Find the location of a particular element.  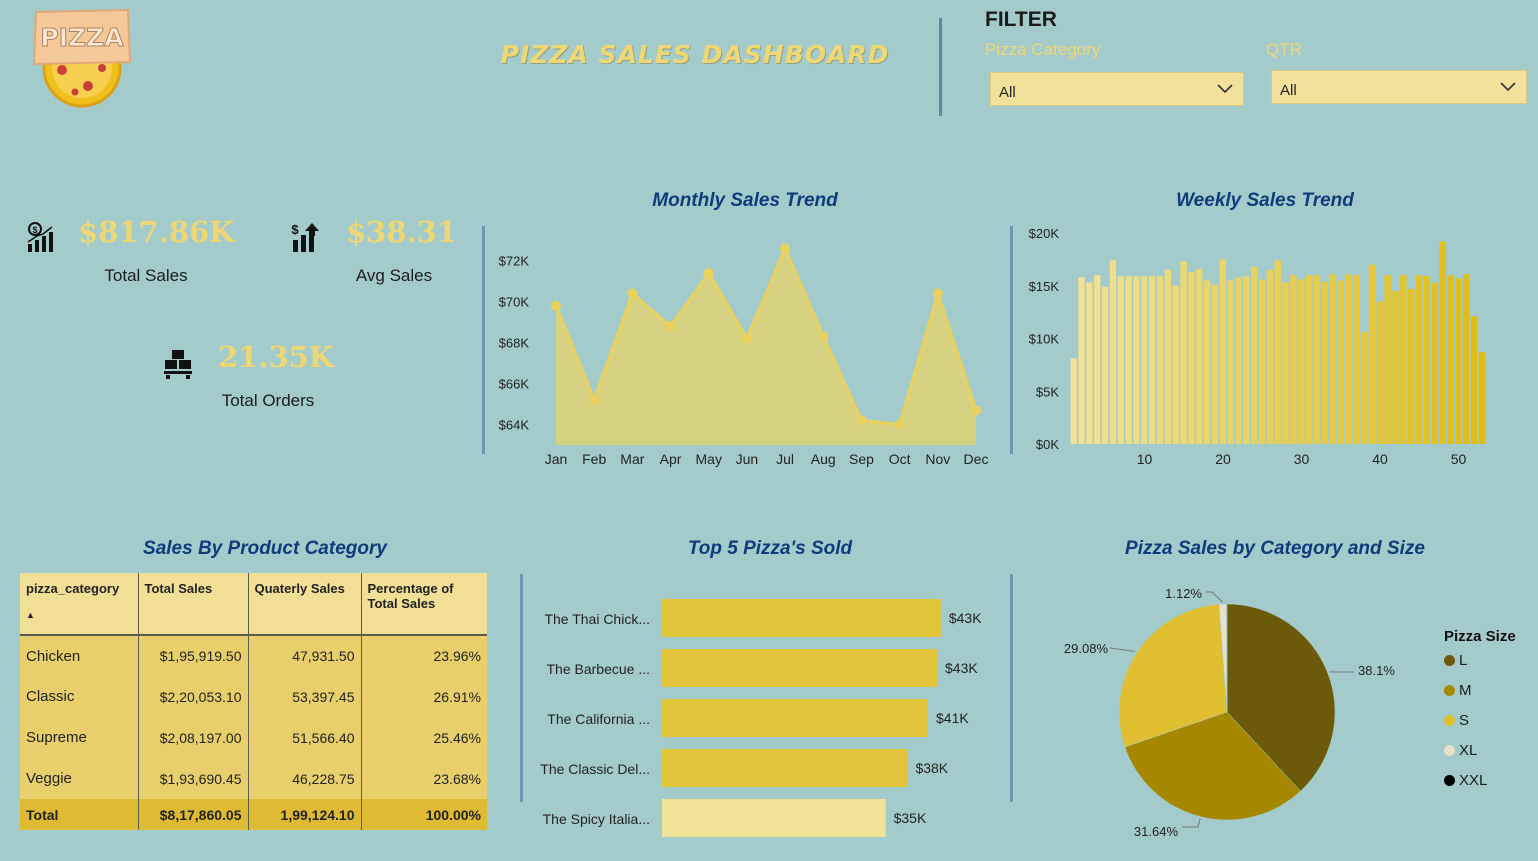

y-tick-label: $10K is located at coordinates (1044, 339).